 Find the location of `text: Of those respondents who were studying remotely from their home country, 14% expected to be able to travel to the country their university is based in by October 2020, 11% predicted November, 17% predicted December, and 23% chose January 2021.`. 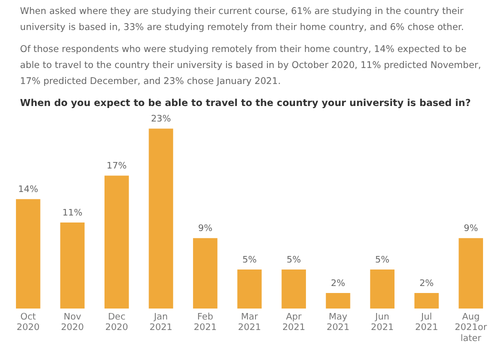

text: Of those respondents who were studying remotely from their home country, 14% expected to be able to travel to the country their university is based in by October 2020, 11% predicted November, 17% predicted December, and 23% chose January 2021. is located at coordinates (251, 66).